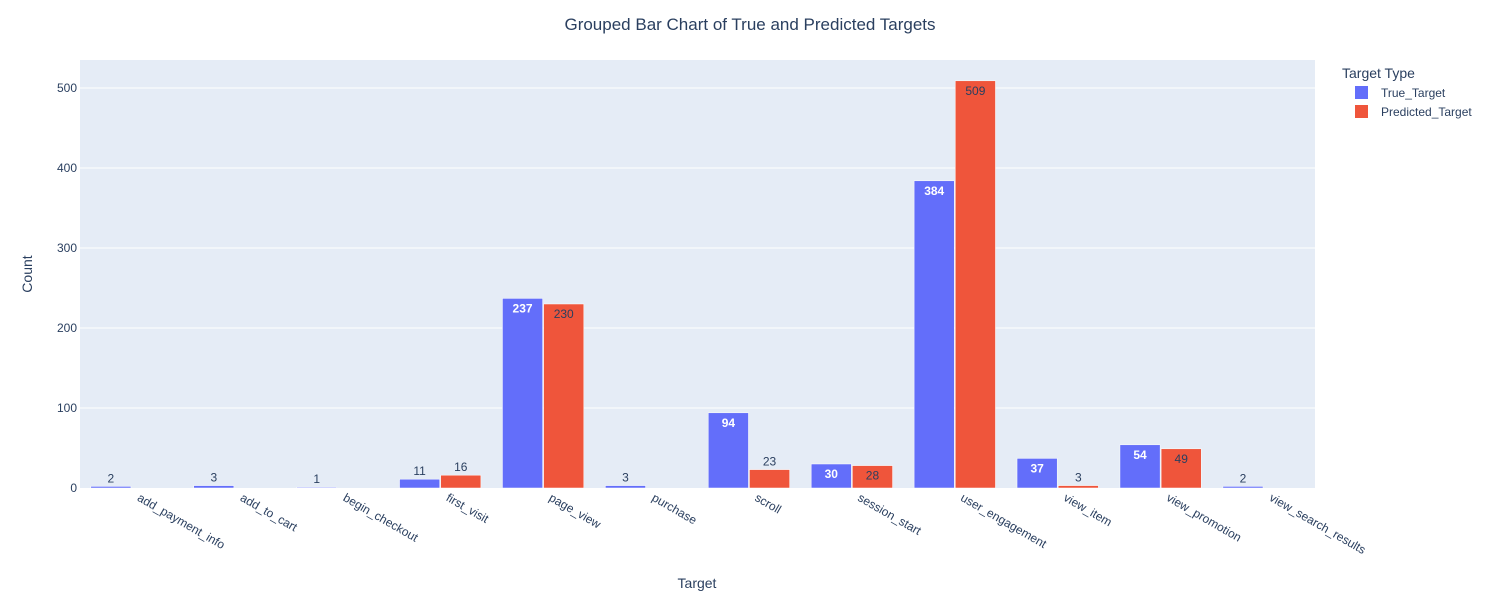 The image size is (1500, 605). I want to click on legend-swatch-predicted-target, so click(1361, 111).